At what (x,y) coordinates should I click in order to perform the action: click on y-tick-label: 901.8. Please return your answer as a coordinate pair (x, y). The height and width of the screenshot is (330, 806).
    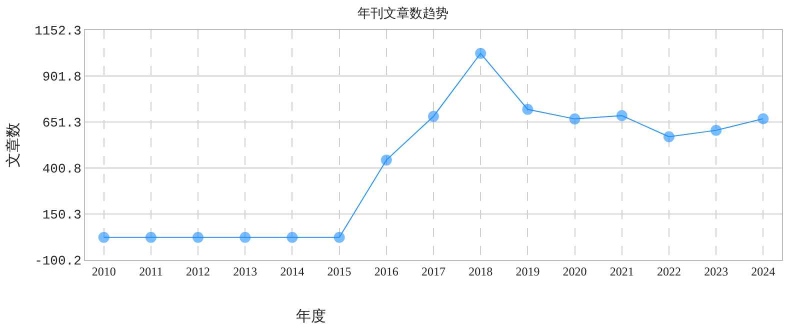
    Looking at the image, I should click on (62, 77).